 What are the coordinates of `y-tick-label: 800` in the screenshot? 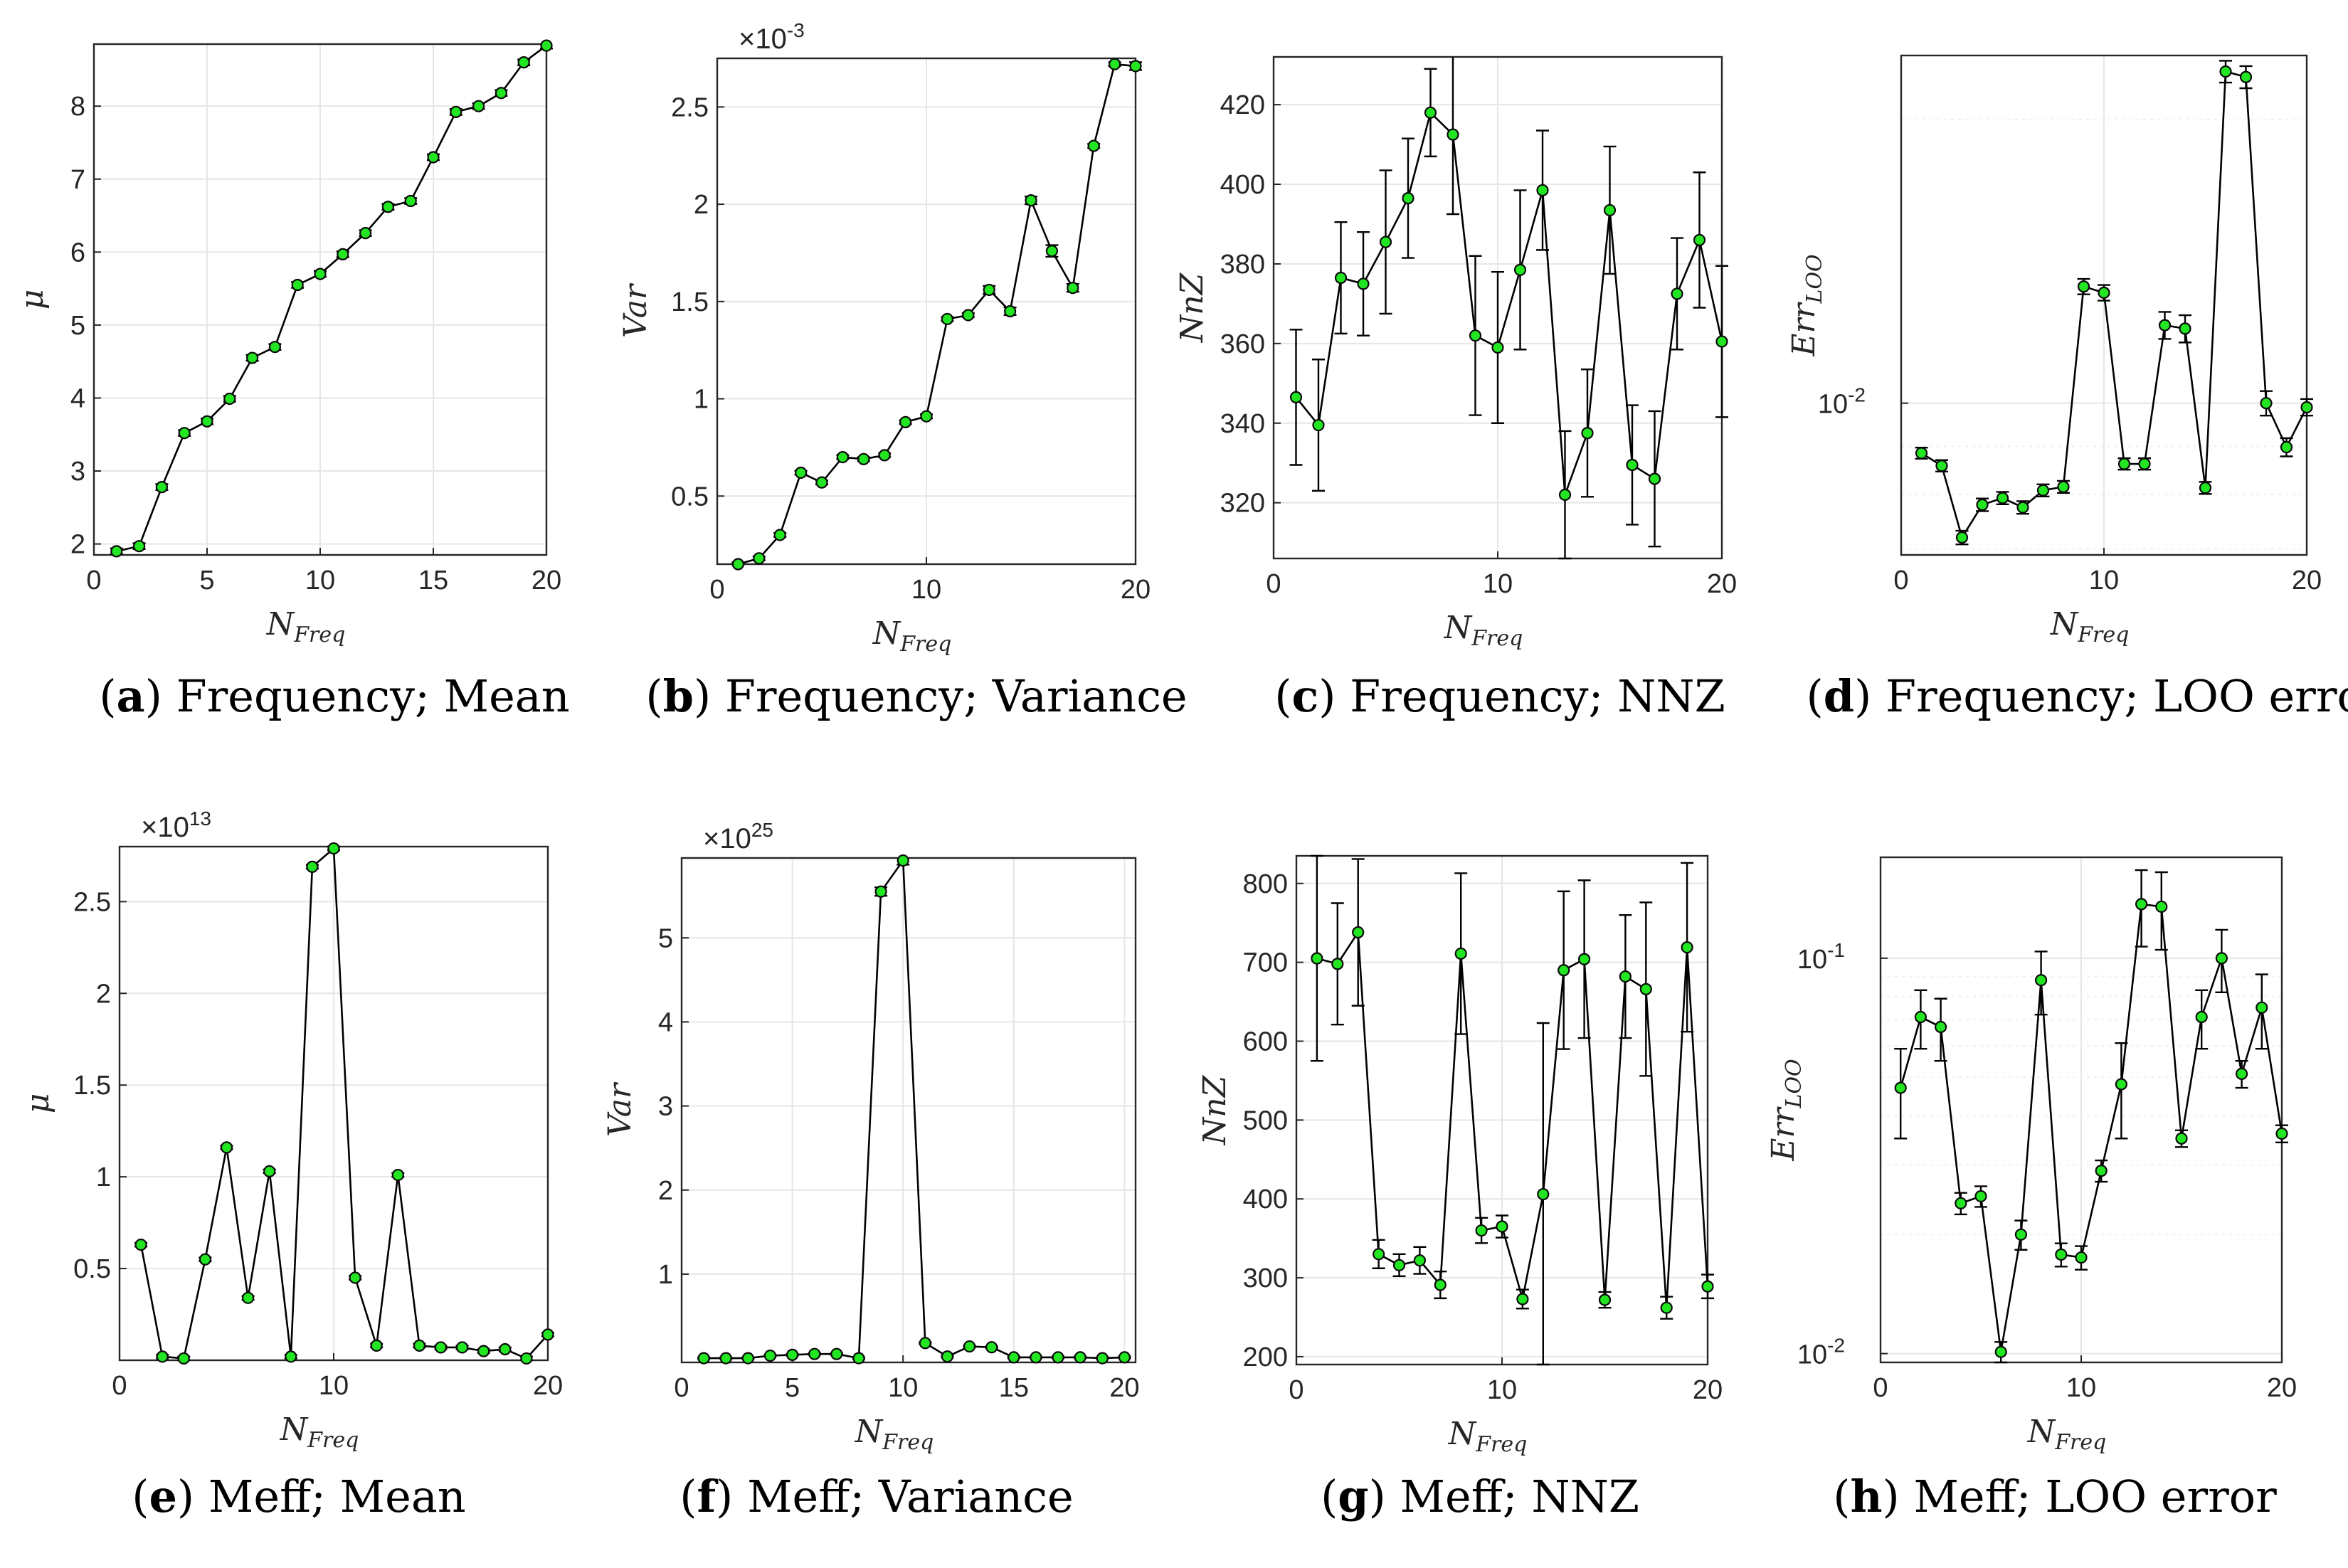 It's located at (1265, 884).